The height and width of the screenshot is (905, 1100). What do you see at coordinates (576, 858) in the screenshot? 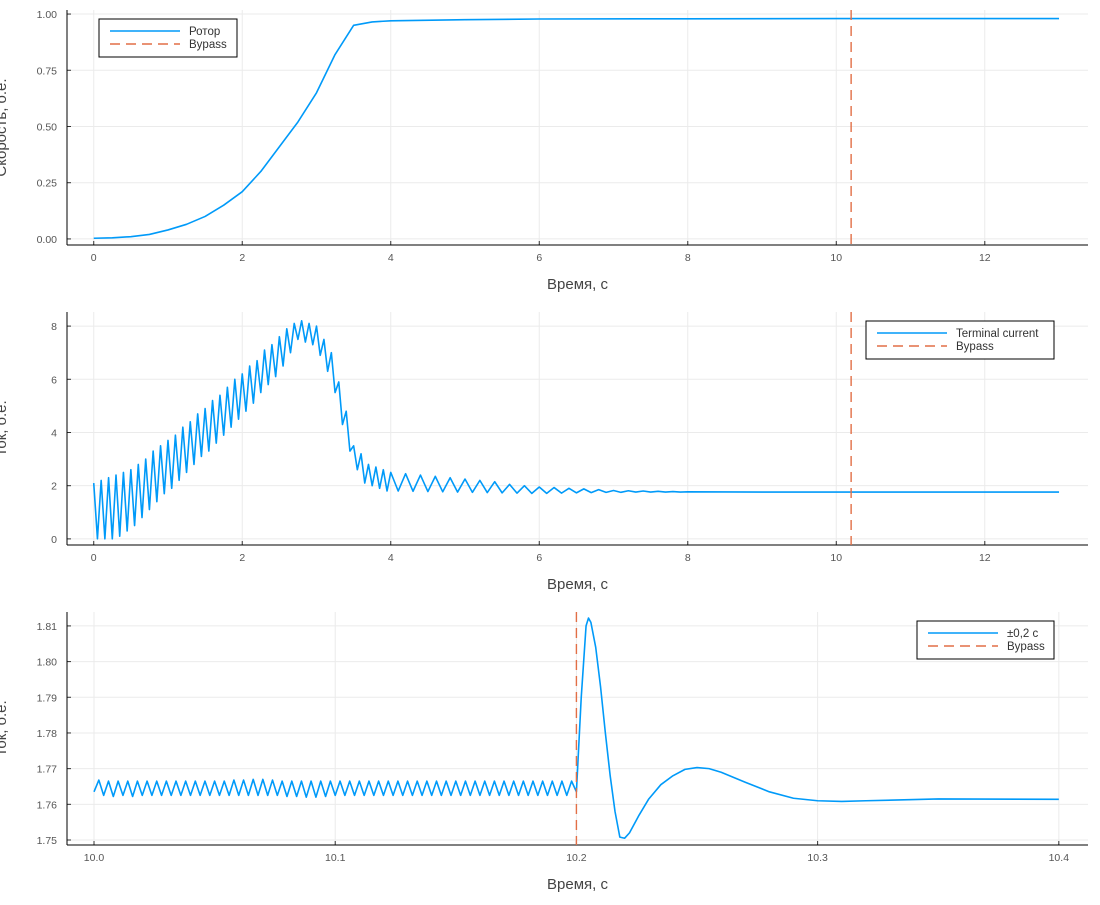
I see `x-tick-label: 10.2` at bounding box center [576, 858].